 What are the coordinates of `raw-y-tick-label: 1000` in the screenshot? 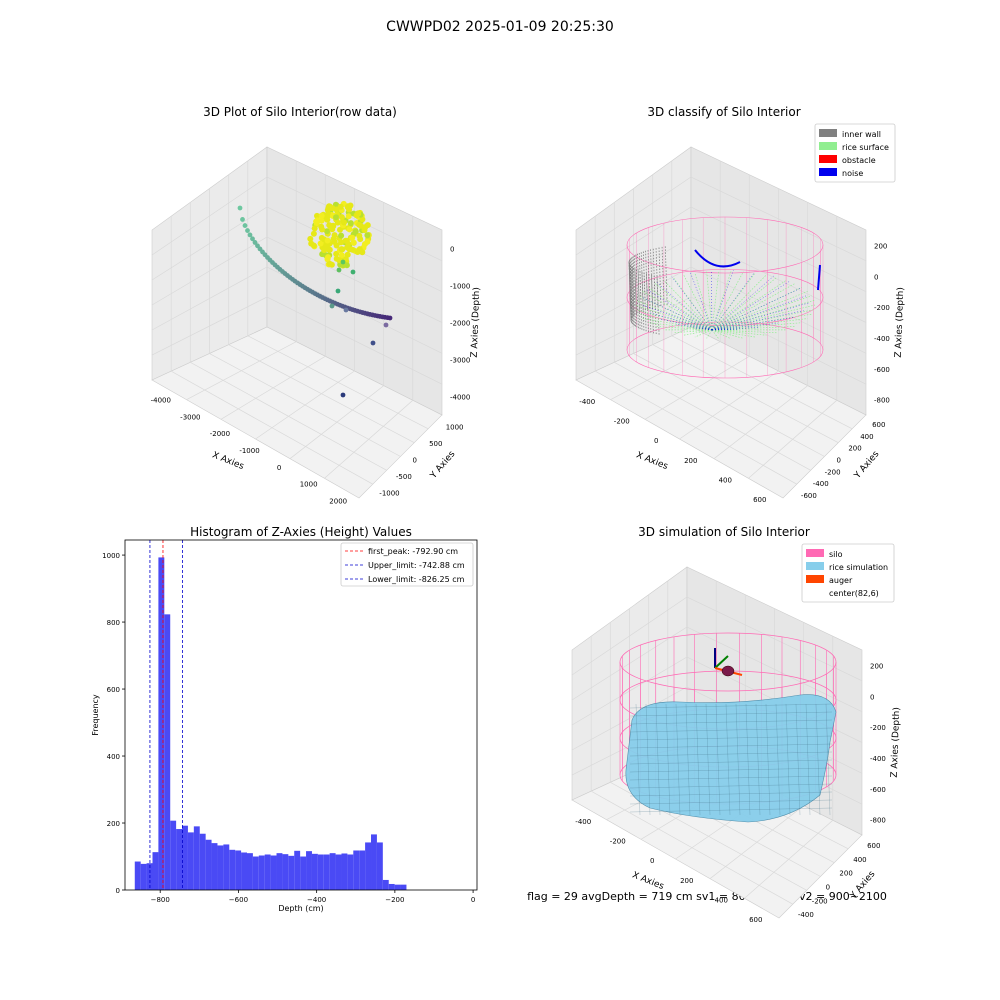 It's located at (455, 427).